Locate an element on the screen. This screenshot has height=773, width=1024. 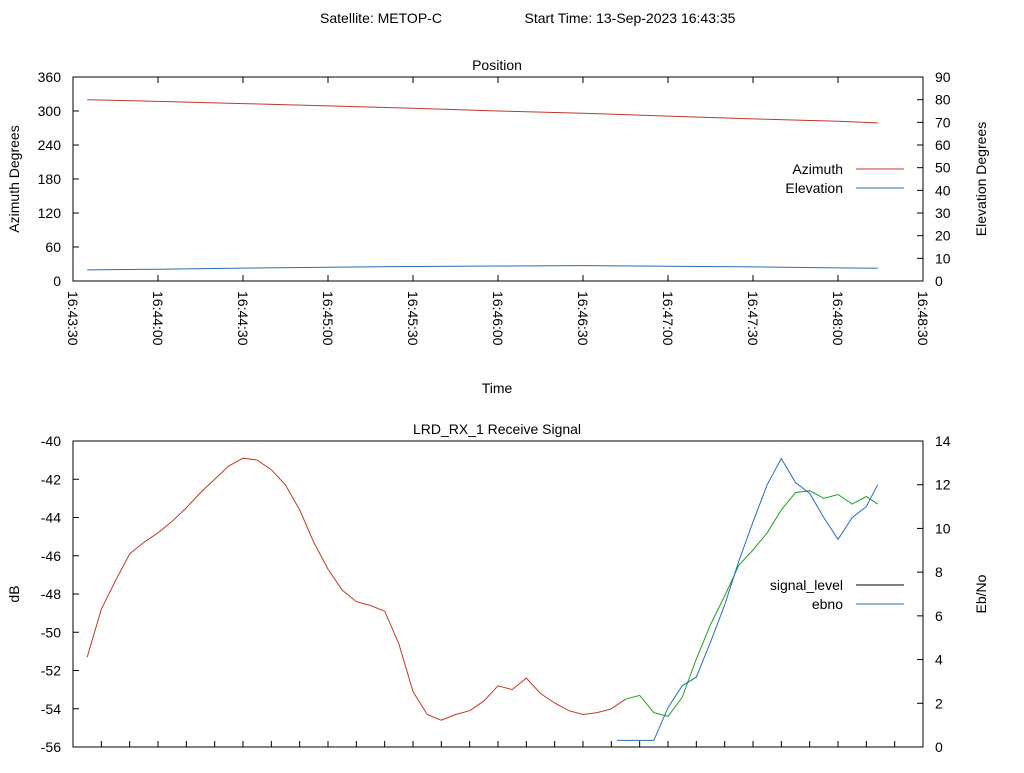
legend-ebno-label: ebno is located at coordinates (827, 604).